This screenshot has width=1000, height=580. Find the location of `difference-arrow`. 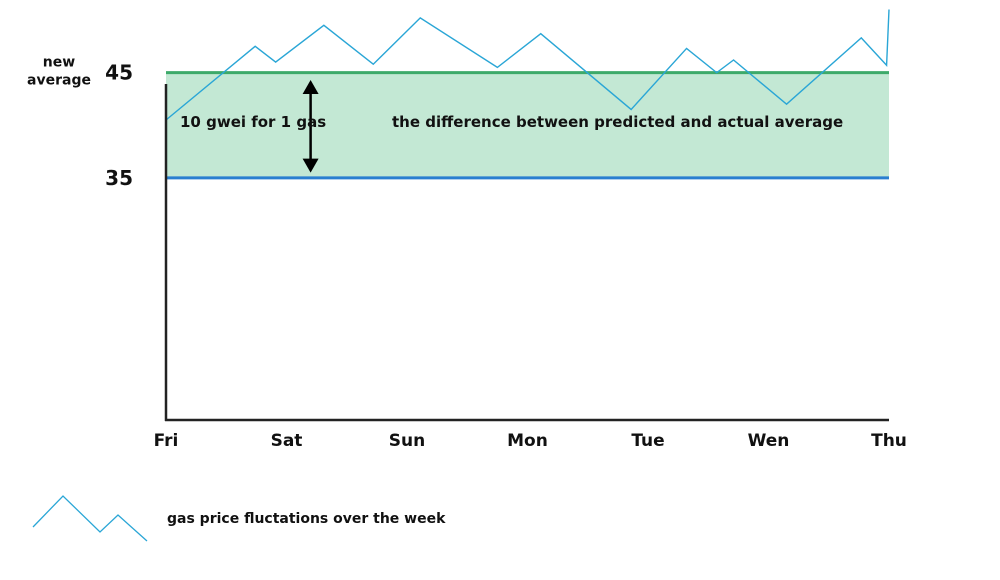

difference-arrow is located at coordinates (310, 126).